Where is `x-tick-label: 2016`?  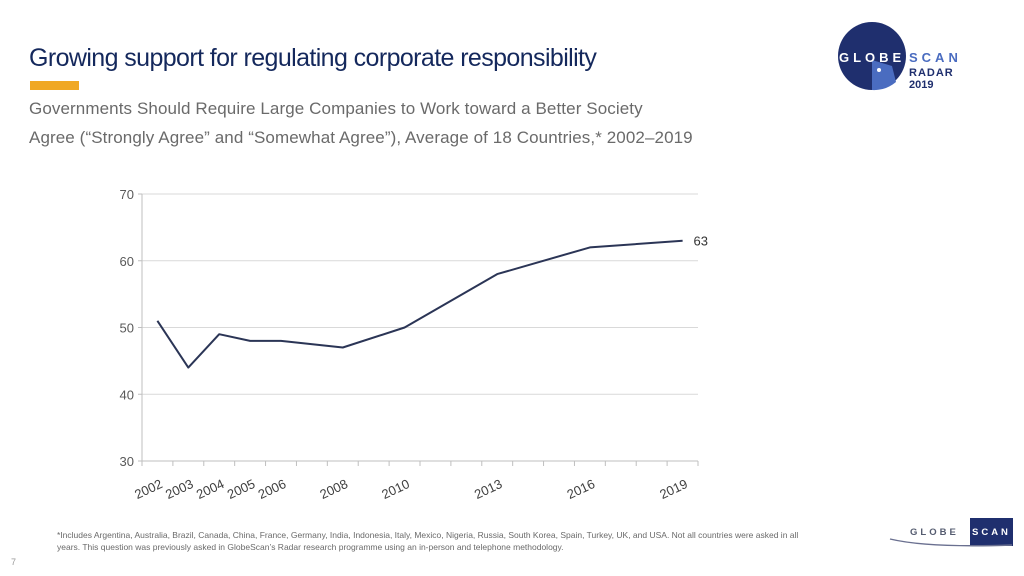
x-tick-label: 2016 is located at coordinates (581, 489).